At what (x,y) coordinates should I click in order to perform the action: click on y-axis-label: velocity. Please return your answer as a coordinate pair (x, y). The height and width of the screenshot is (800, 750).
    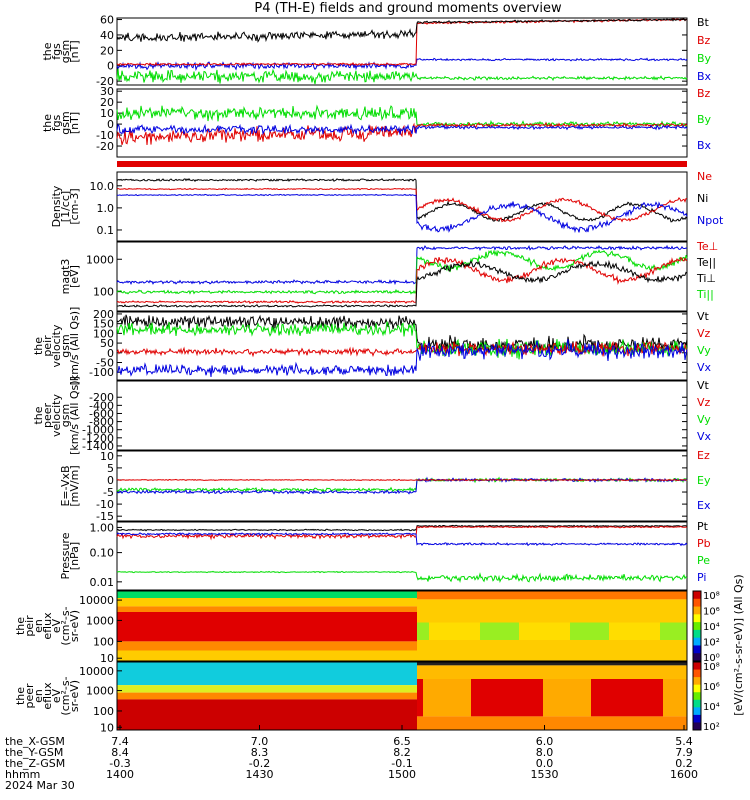
    Looking at the image, I should click on (56, 345).